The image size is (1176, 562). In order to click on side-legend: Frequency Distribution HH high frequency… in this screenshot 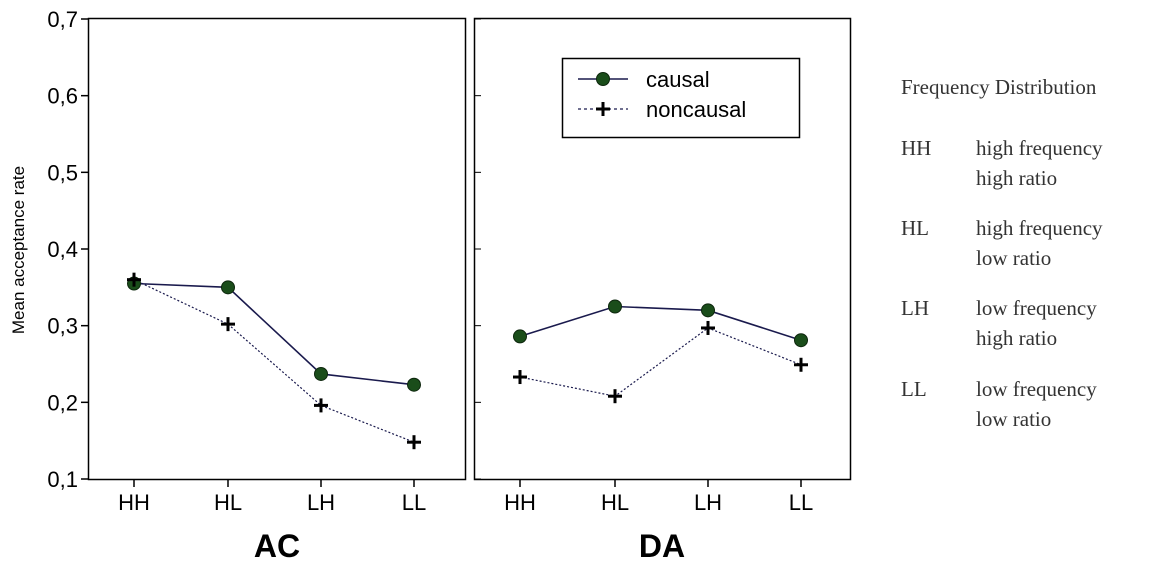, I will do `click(1002, 253)`.